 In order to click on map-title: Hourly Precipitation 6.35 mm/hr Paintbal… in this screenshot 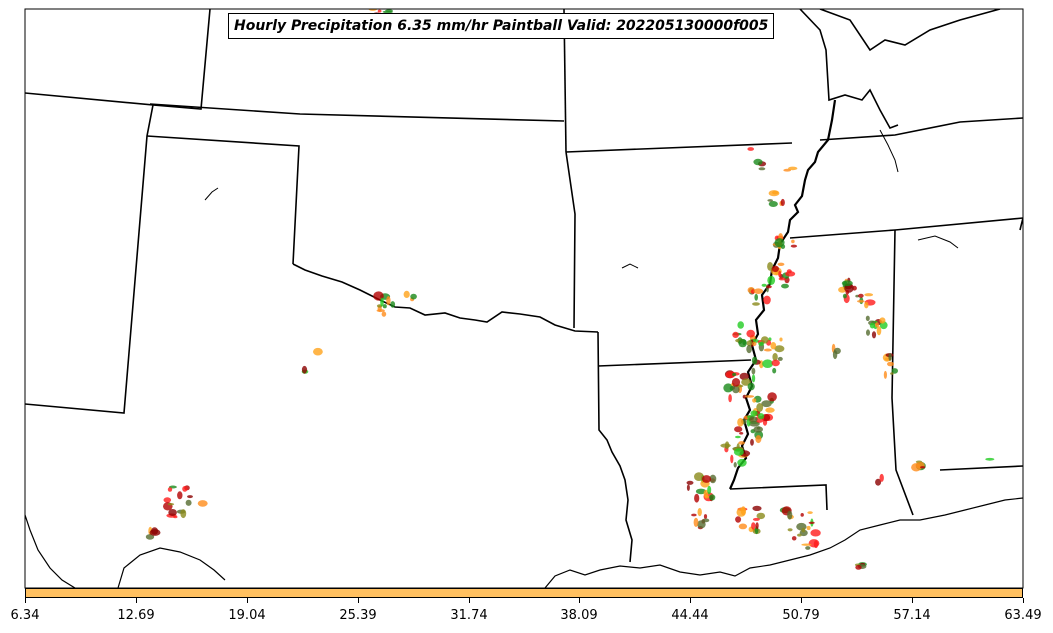, I will do `click(501, 26)`.